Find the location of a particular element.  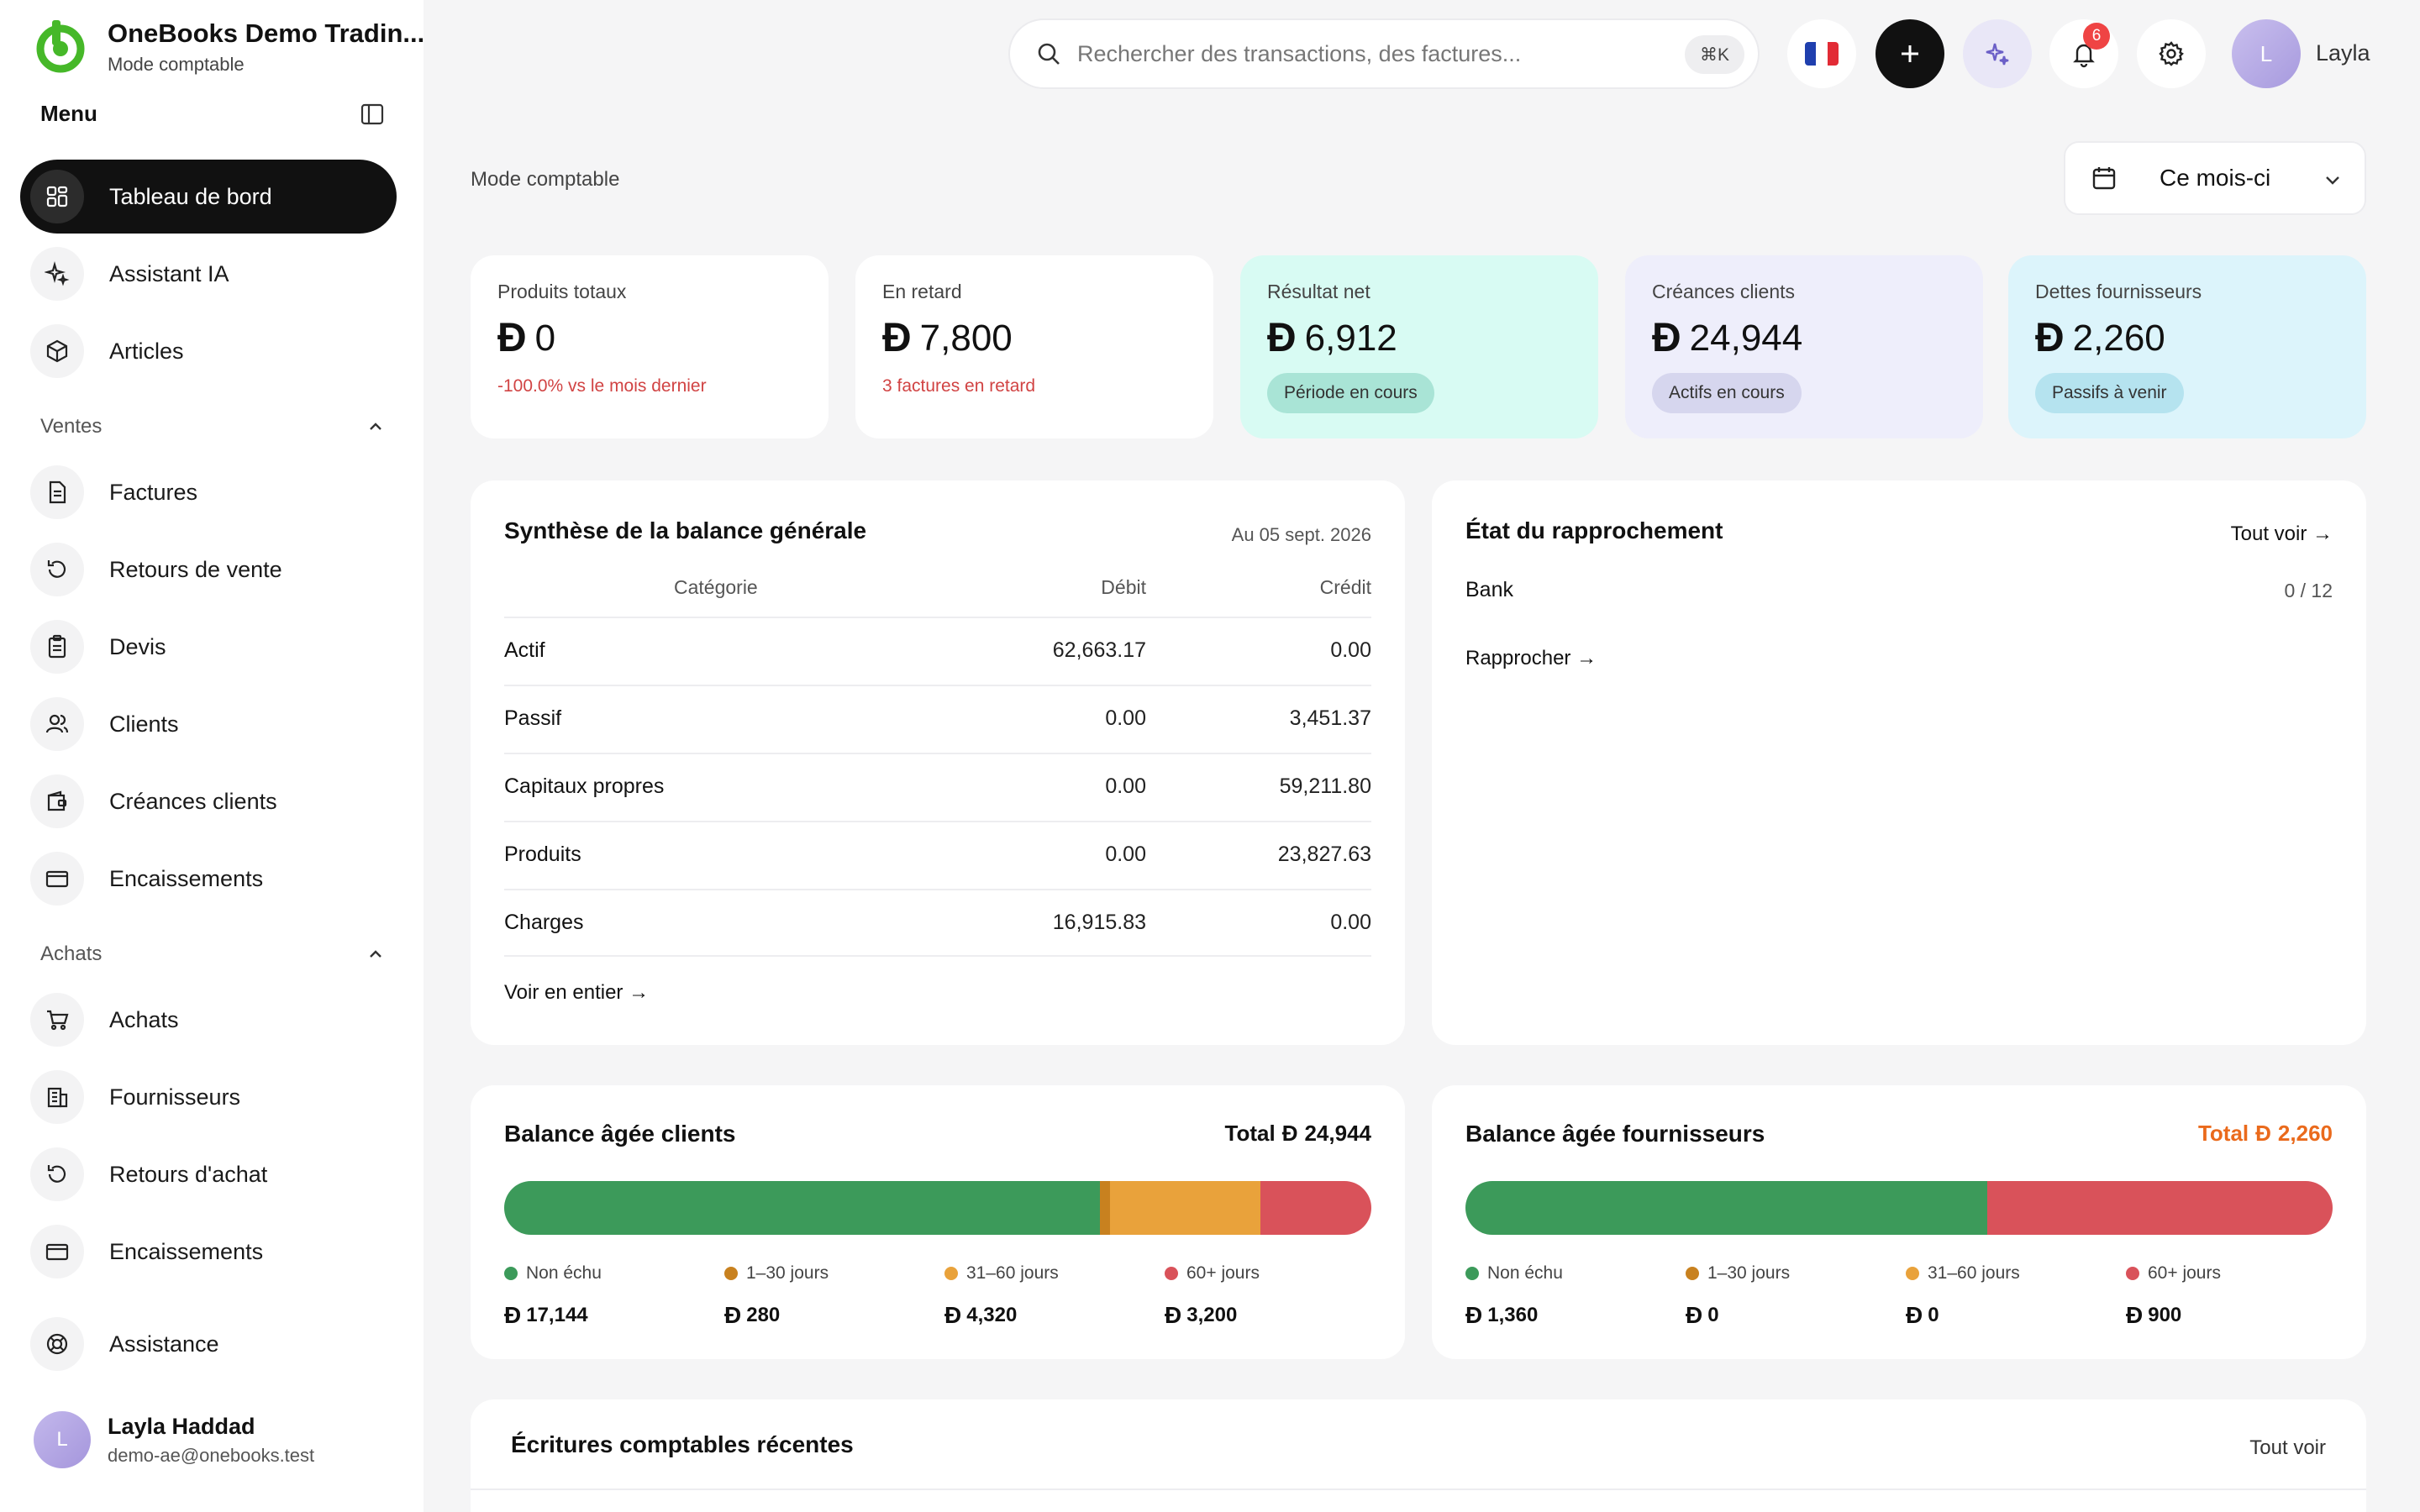

sidebar-item-assistance: Assistance is located at coordinates (208, 1344).